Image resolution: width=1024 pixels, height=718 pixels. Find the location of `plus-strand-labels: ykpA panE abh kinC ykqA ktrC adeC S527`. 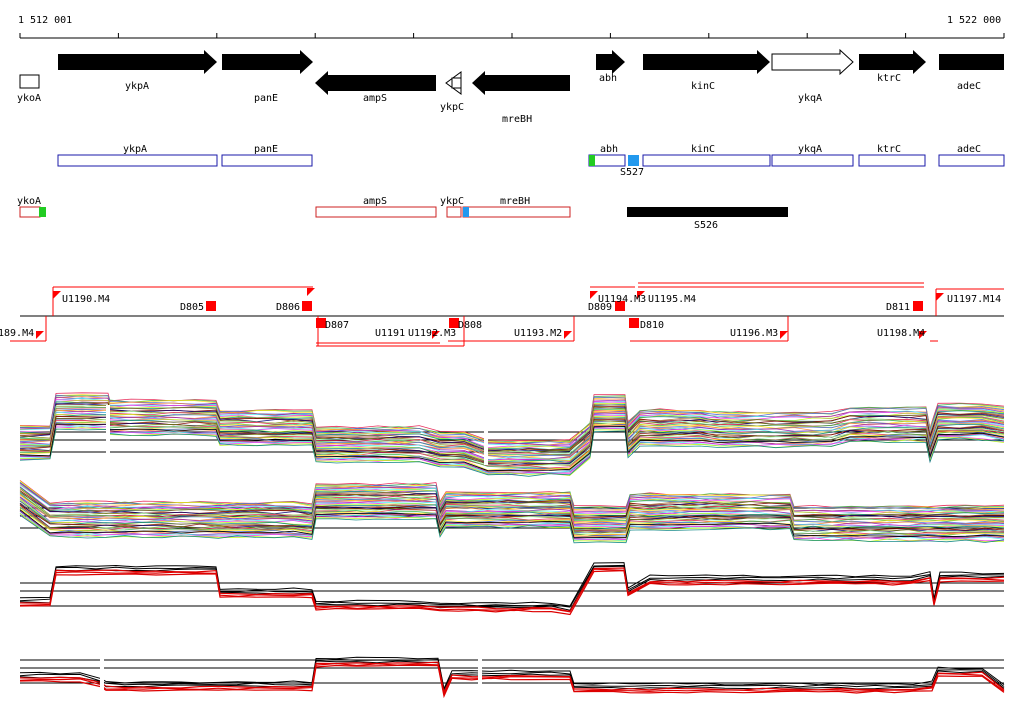

plus-strand-labels: ykpA panE abh kinC ykqA ktrC adeC S527 is located at coordinates (552, 161).